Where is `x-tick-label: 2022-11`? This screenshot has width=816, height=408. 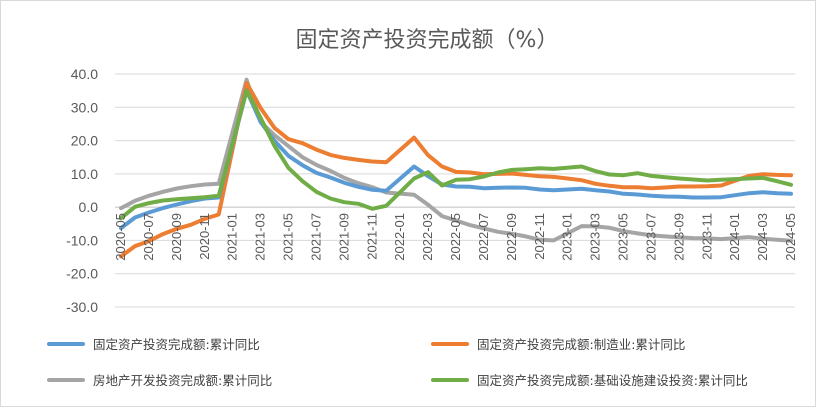
x-tick-label: 2022-11 is located at coordinates (539, 236).